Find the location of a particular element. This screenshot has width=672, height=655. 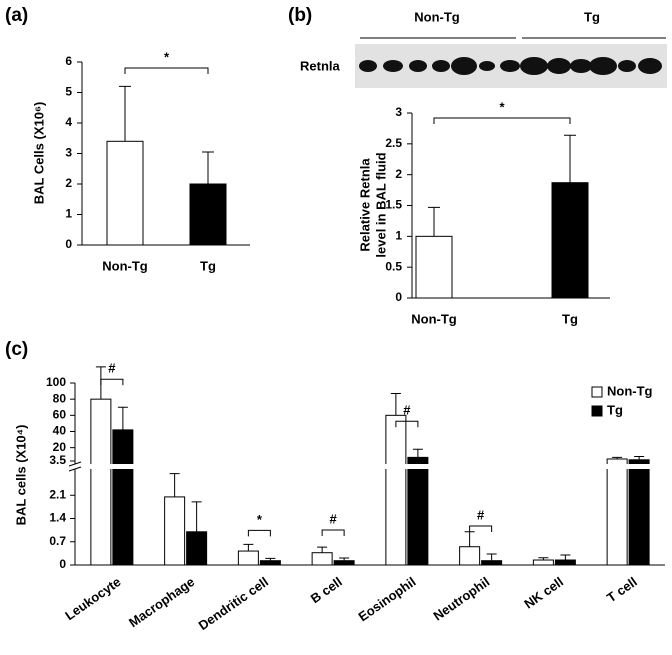

y-tick-label: 2.5 is located at coordinates (393, 143).